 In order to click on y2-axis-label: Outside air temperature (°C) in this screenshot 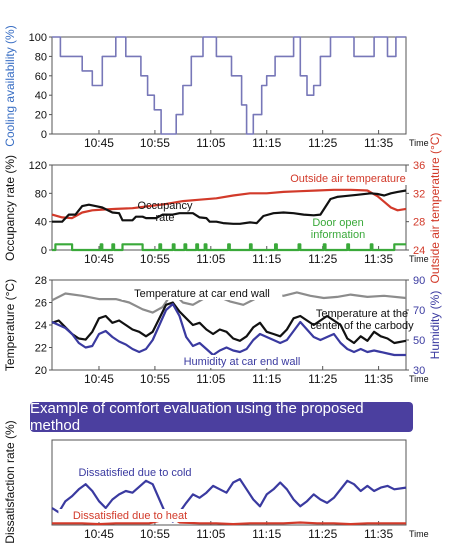, I will do `click(435, 208)`.